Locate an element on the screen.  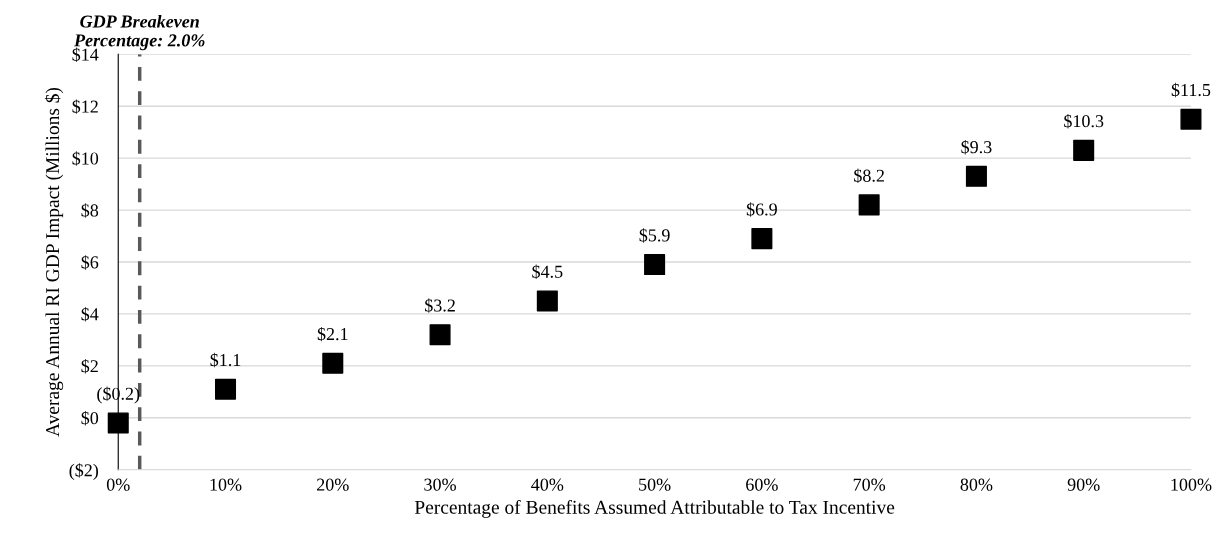
x-axis-title: Percentage of Benefits Assumed Attributable to Tax Incentive is located at coordinates (654, 508).